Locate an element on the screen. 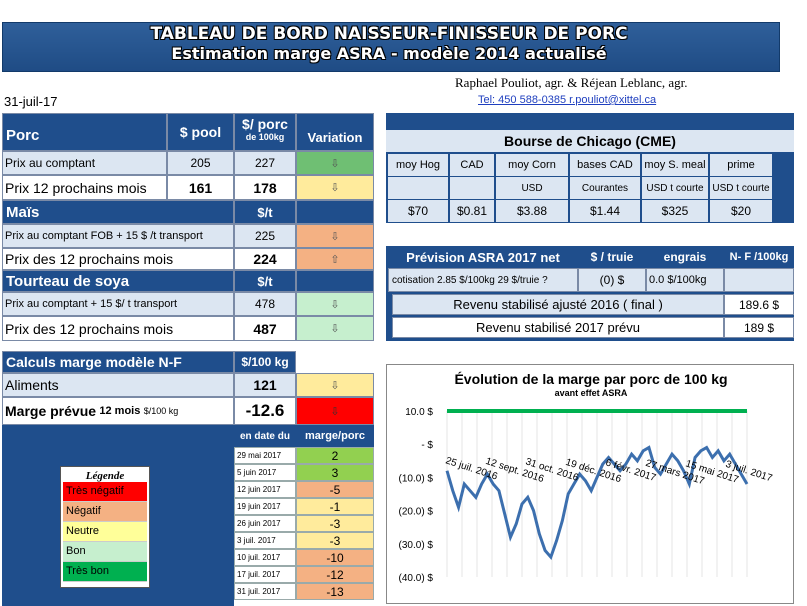 This screenshot has width=807, height=606. col-marge: marge/porc is located at coordinates (335, 436).